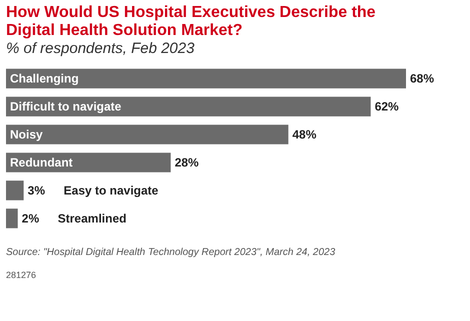 The width and height of the screenshot is (470, 321). I want to click on y-tick-label: Redundant, so click(41, 162).